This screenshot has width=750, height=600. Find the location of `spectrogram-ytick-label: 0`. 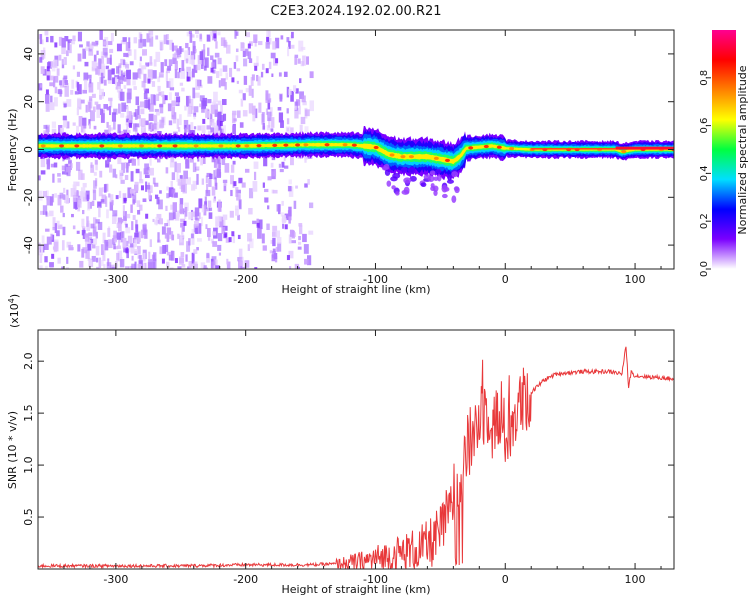

spectrogram-ytick-label: 0 is located at coordinates (28, 149).